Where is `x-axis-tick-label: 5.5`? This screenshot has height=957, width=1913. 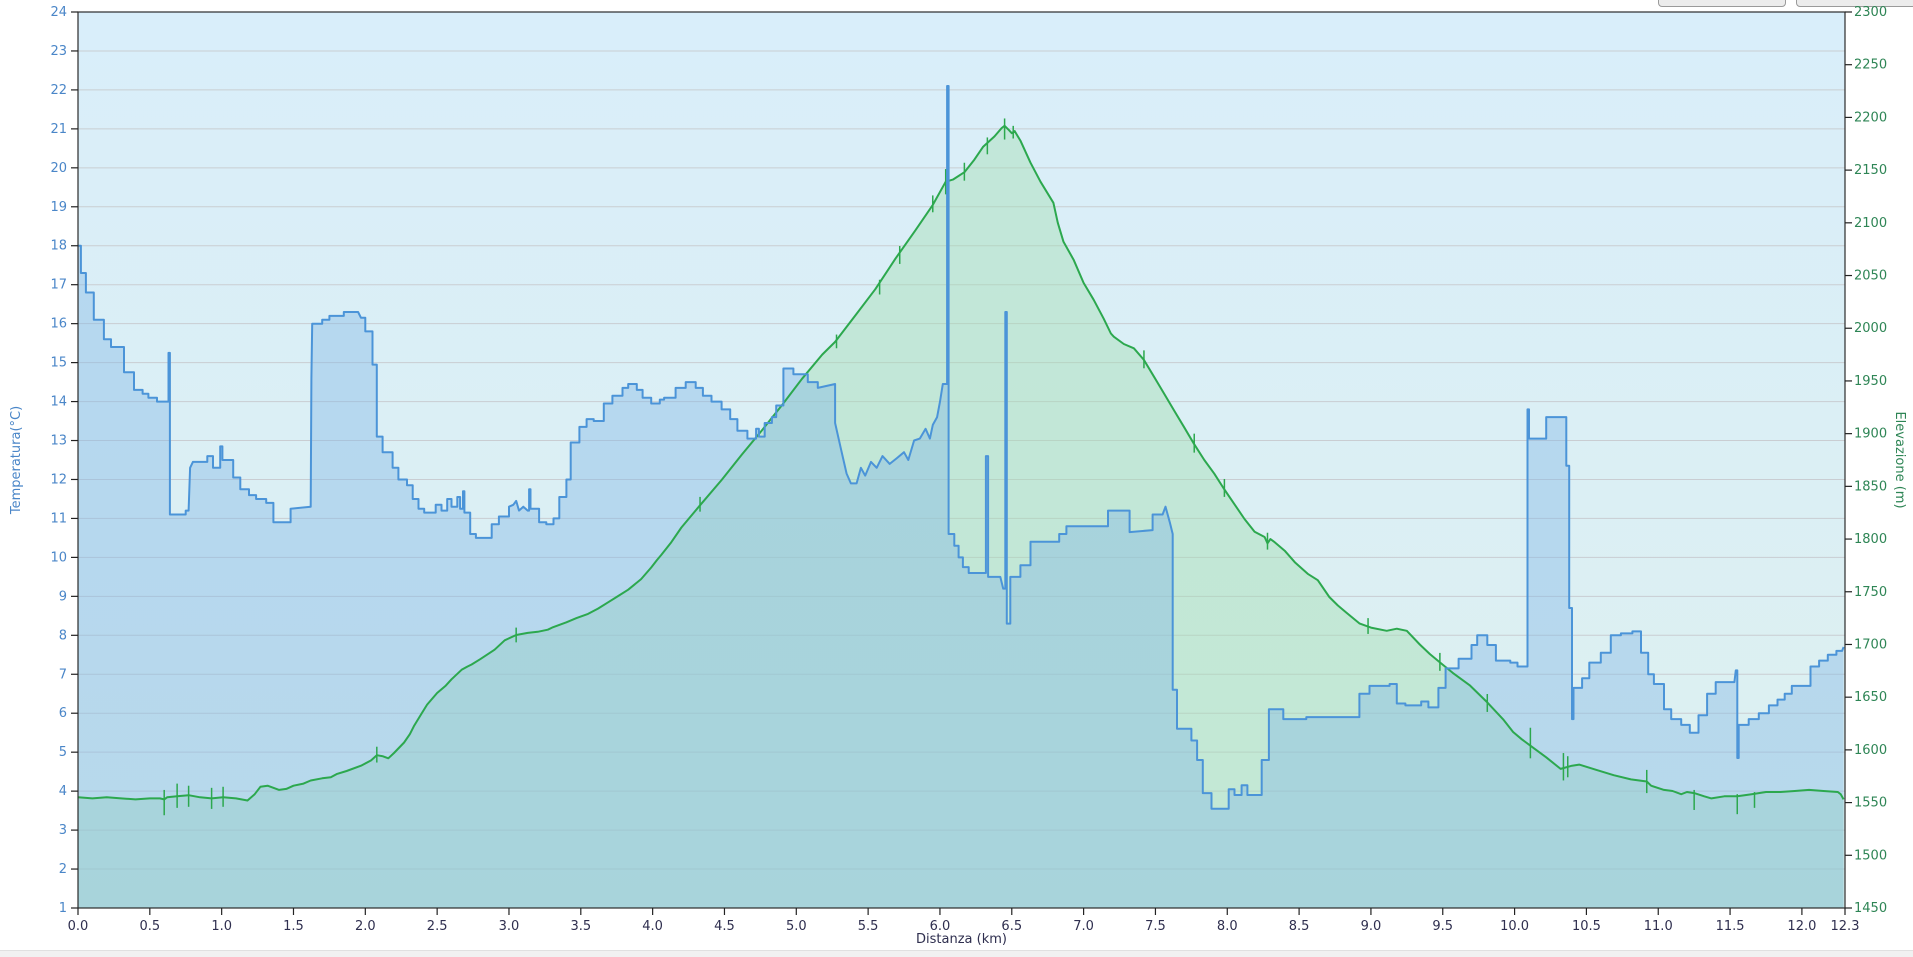
x-axis-tick-label: 5.5 is located at coordinates (868, 926).